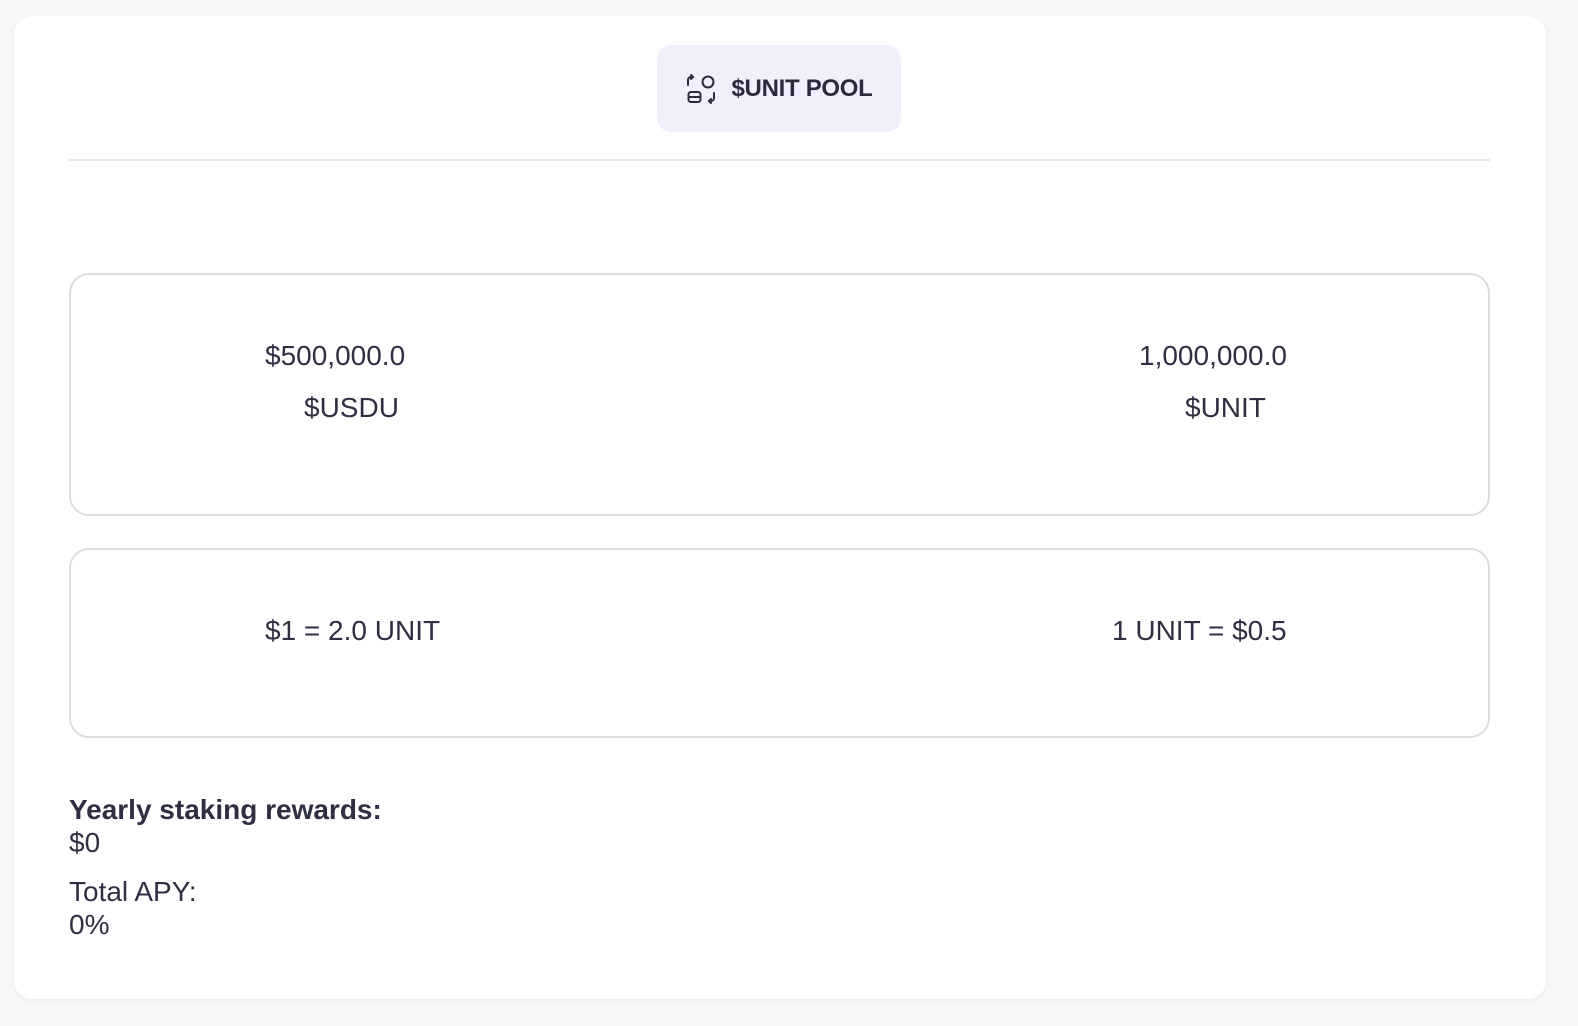 This screenshot has height=1026, width=1578. I want to click on header-divider, so click(779, 160).